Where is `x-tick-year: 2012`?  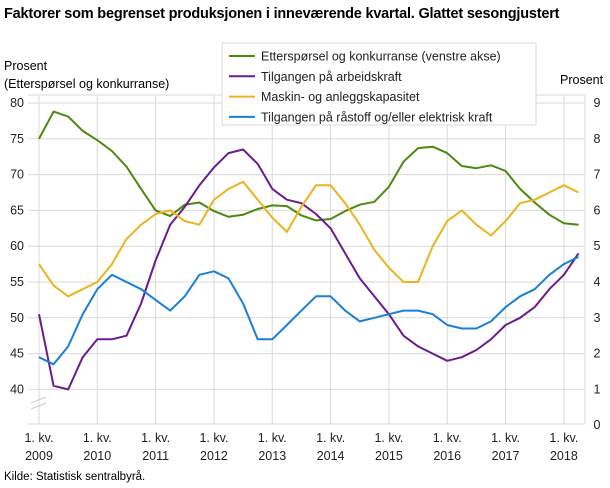 x-tick-year: 2012 is located at coordinates (214, 456).